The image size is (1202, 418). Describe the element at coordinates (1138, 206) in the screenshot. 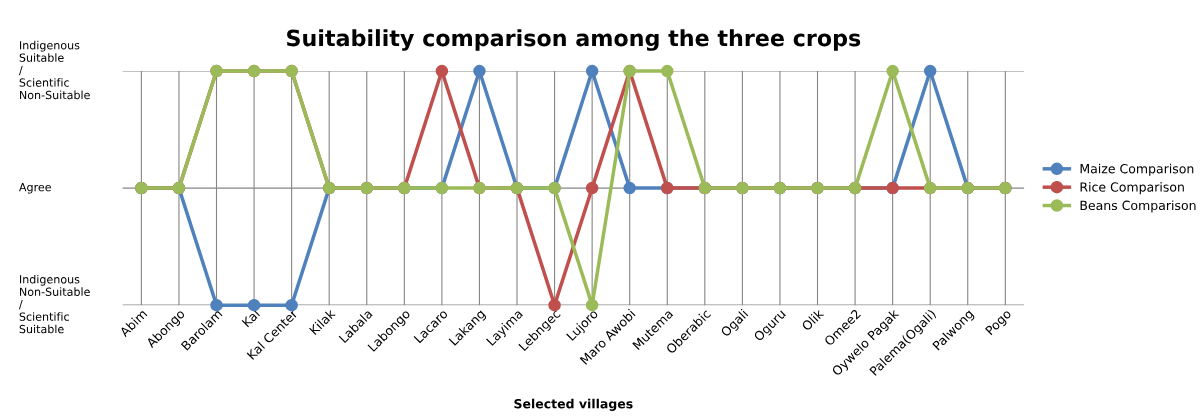

I see `legend-label: Beans Comparison` at that location.